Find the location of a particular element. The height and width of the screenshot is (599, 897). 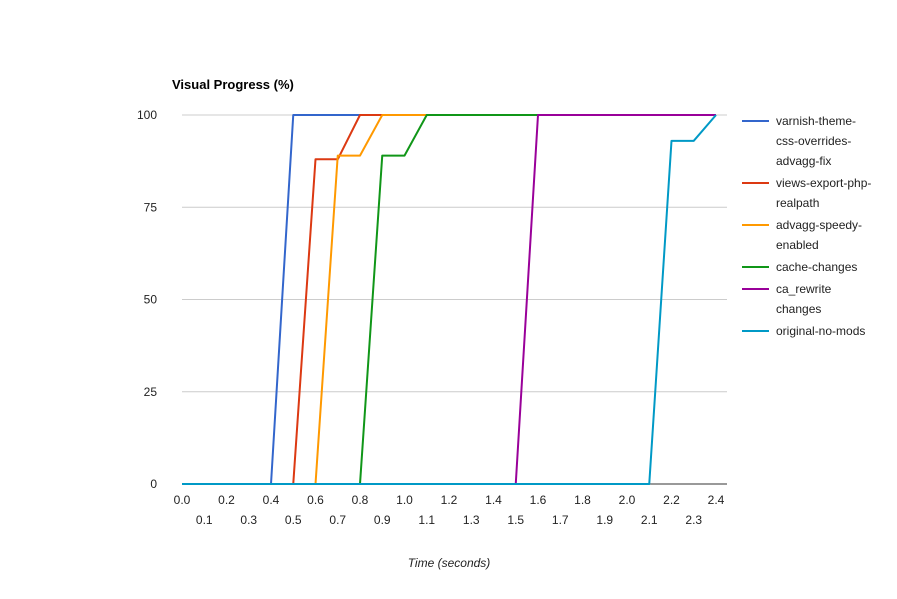

x-tick-label: 1.7 is located at coordinates (560, 520).